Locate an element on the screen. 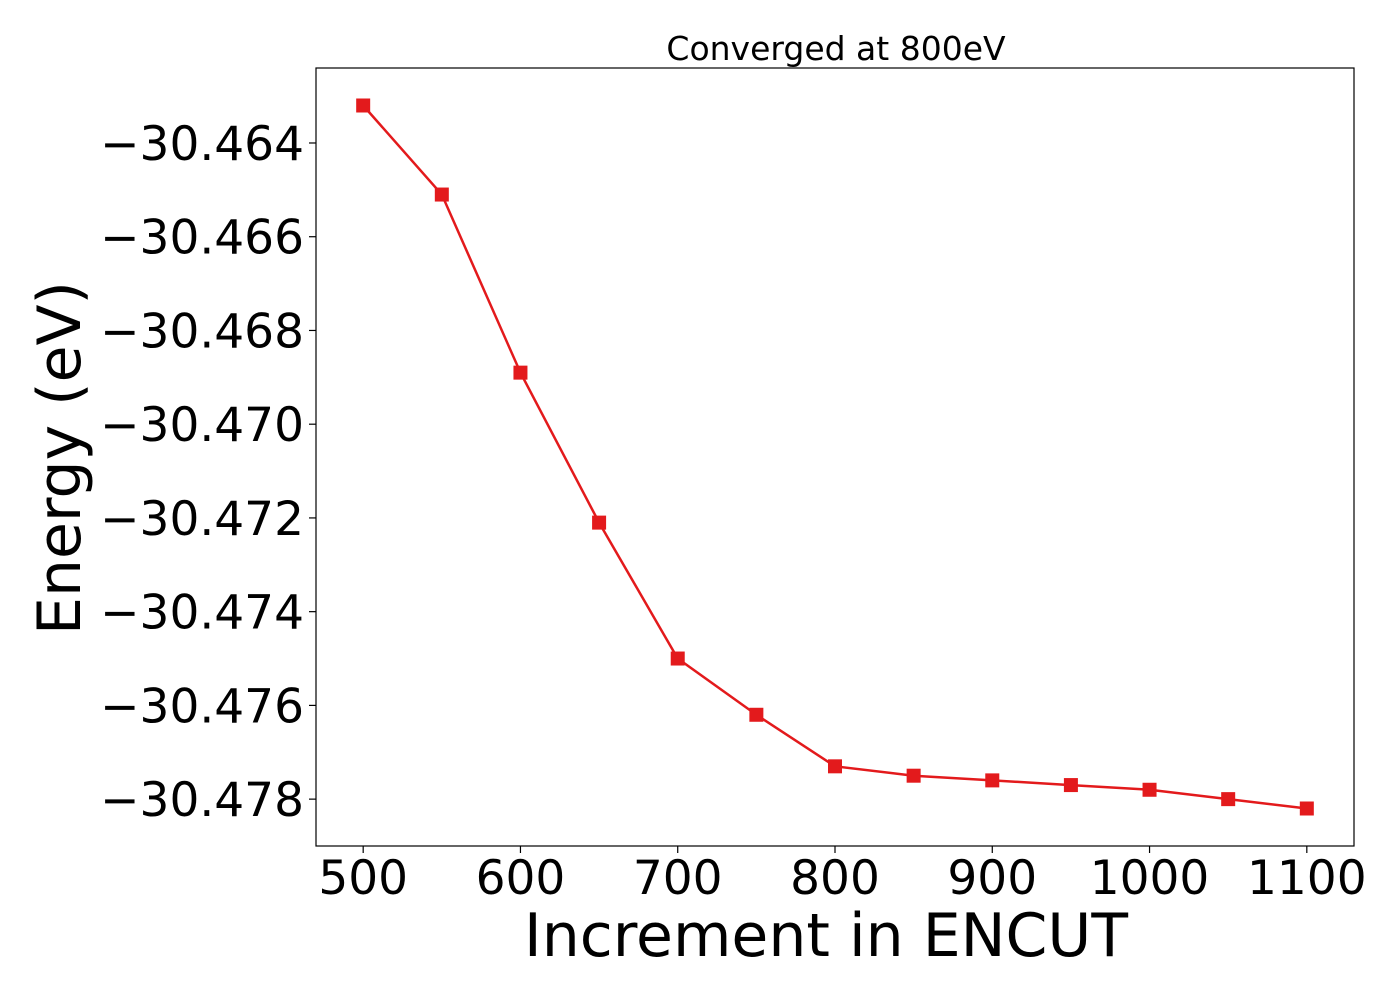  y-tick-label: −30.476 is located at coordinates (202, 706).